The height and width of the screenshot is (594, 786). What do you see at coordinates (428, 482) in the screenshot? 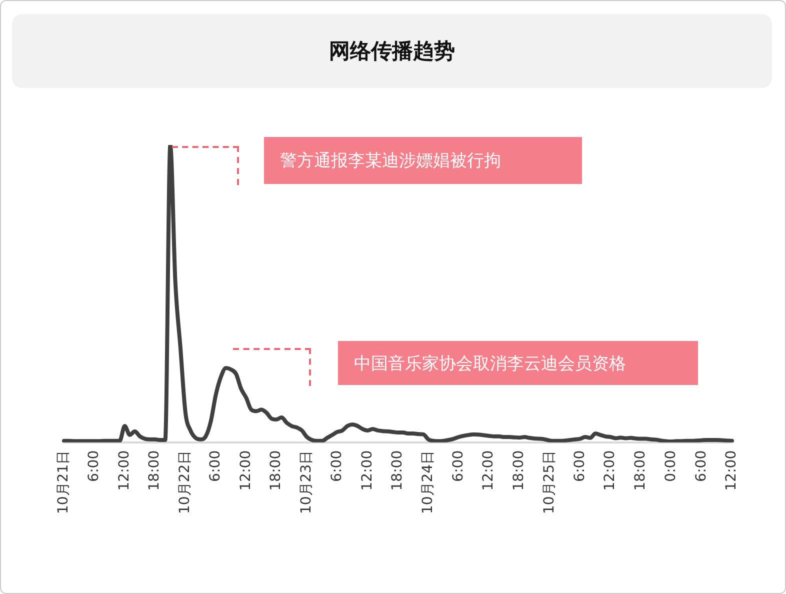
I see `x-tick-label: 10月24日` at bounding box center [428, 482].